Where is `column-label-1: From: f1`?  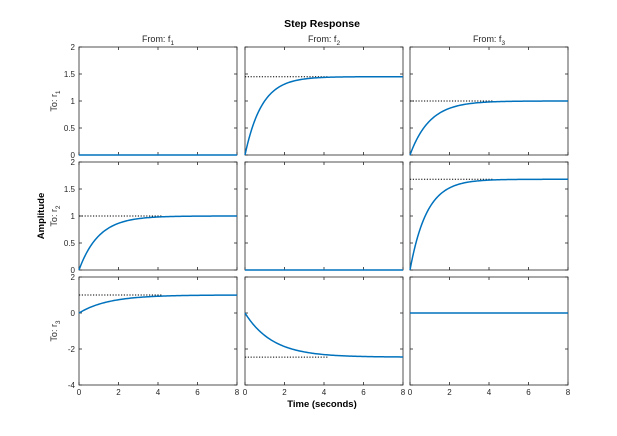
column-label-1: From: f1 is located at coordinates (158, 40).